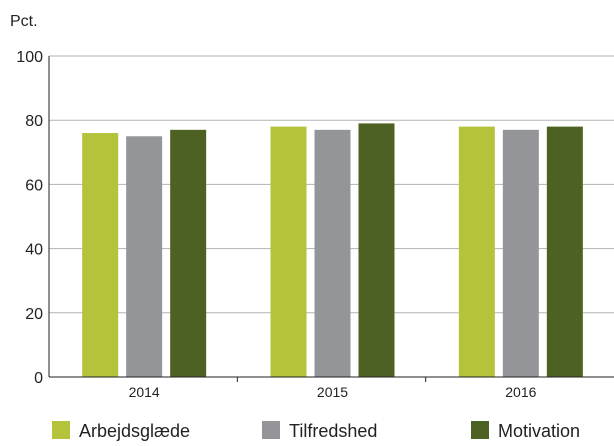 The width and height of the screenshot is (614, 446). I want to click on legend-label: Motivation, so click(539, 431).